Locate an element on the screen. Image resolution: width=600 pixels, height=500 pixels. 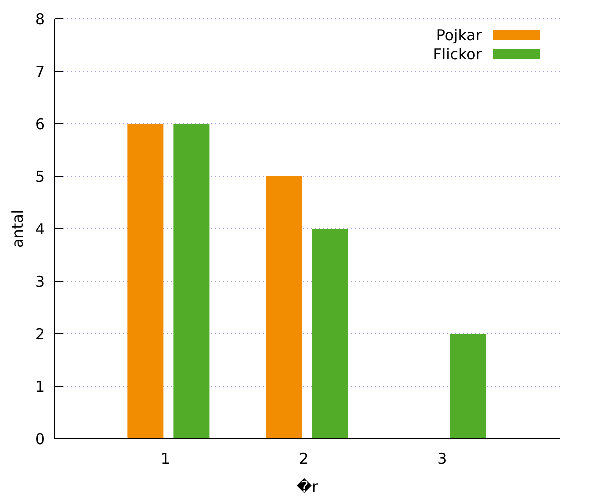
legend-label: Flickor is located at coordinates (458, 54).